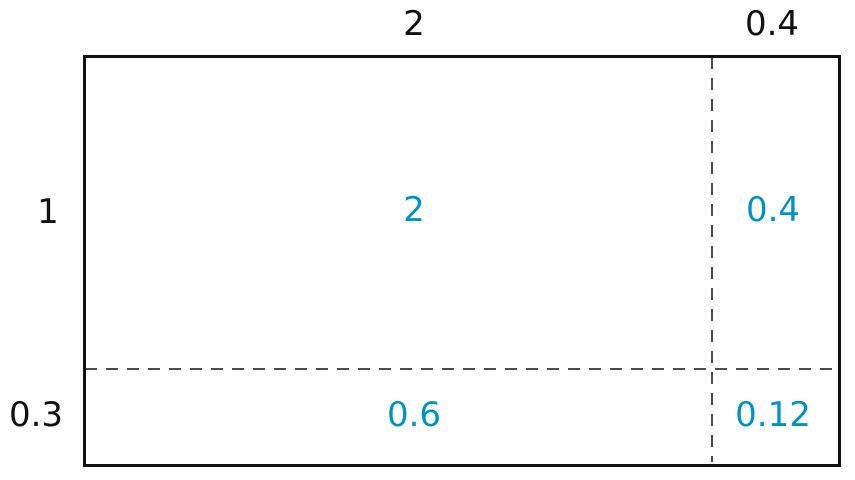 The image size is (855, 480). I want to click on row-label-2: 0.3, so click(36, 415).